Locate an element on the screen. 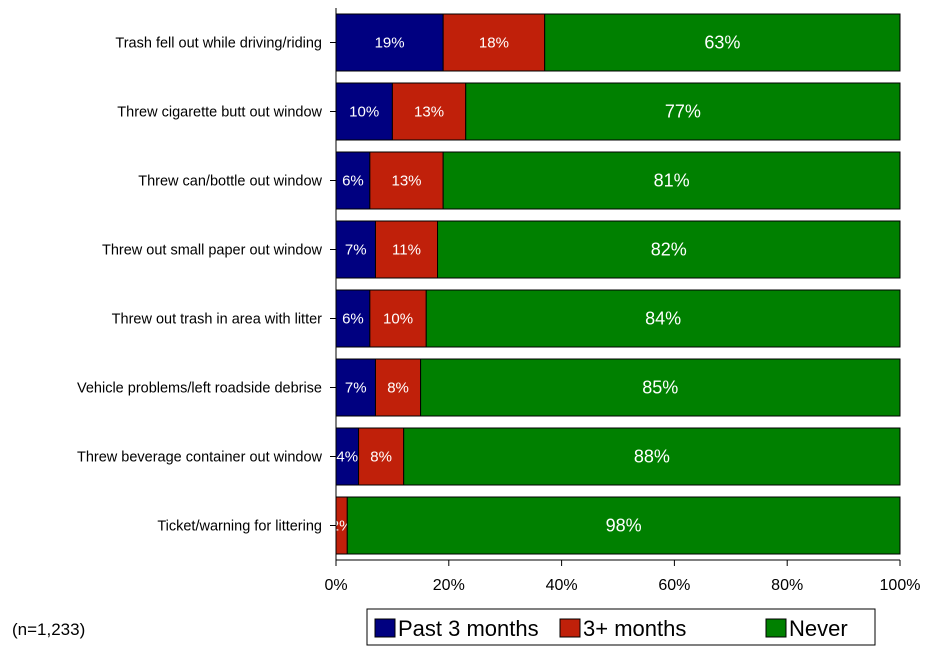  x-tick-label-6: 100% is located at coordinates (900, 585).